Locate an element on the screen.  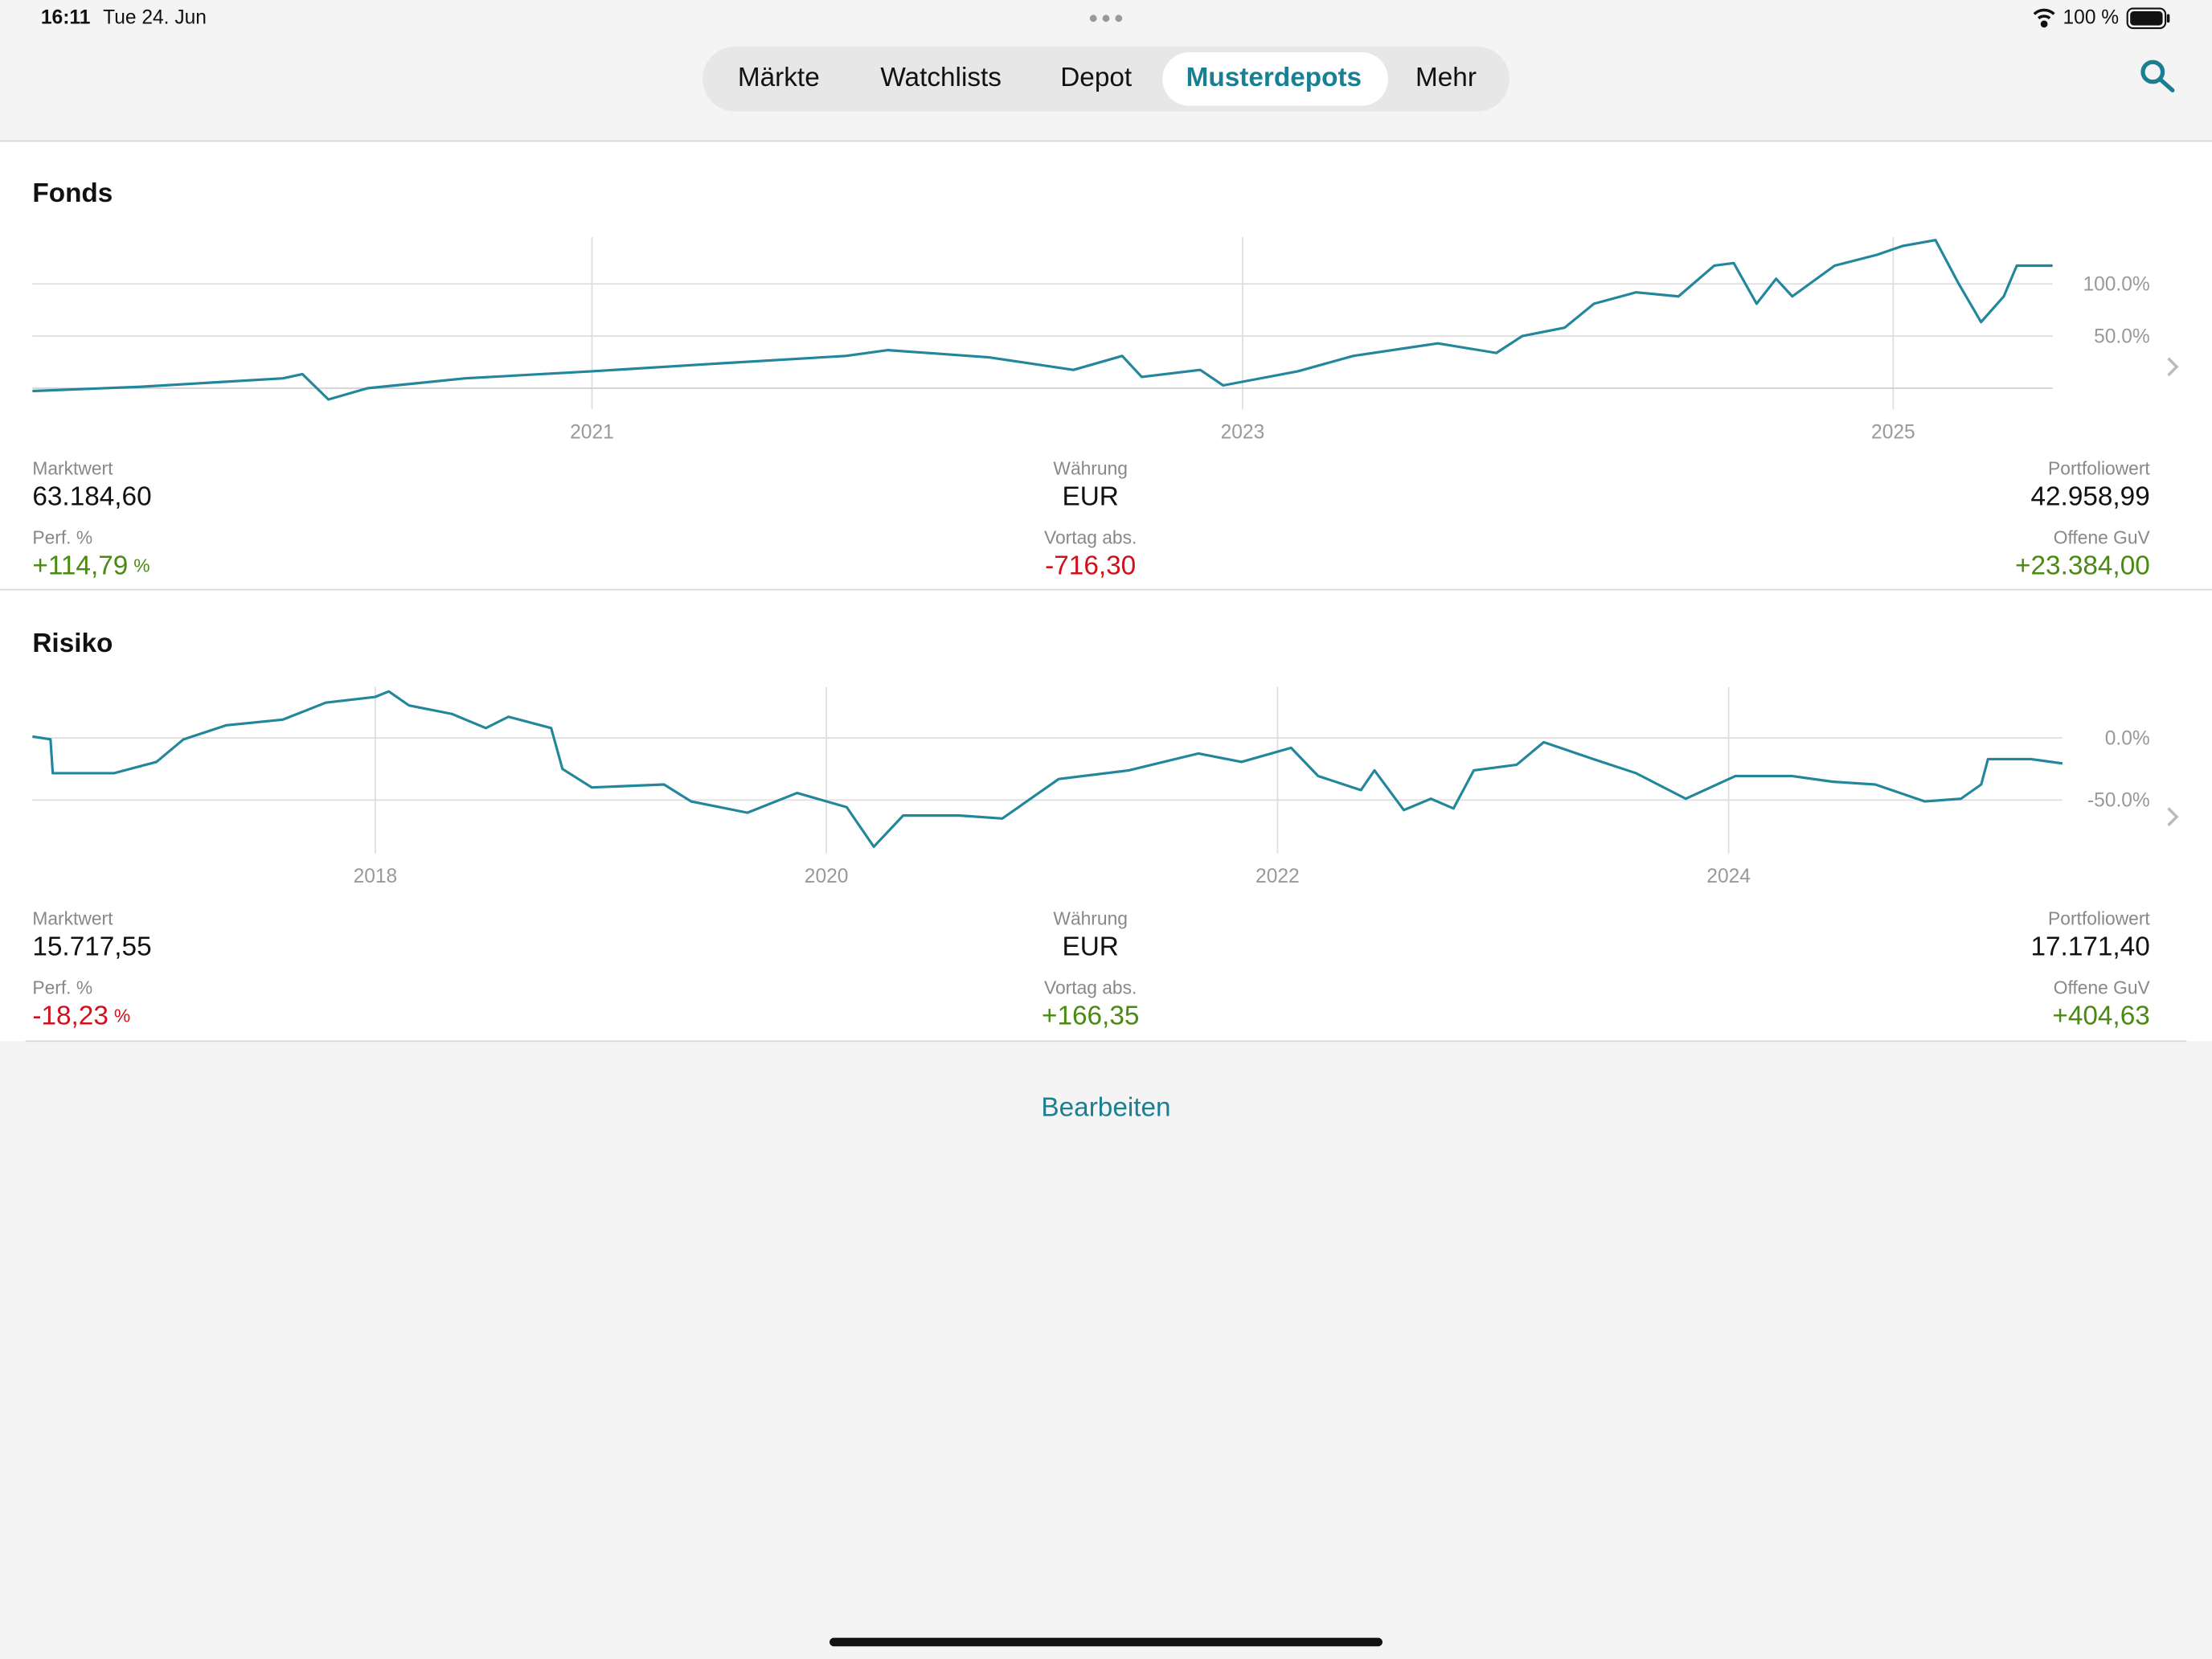
x-tick-label: 2020 is located at coordinates (827, 876).